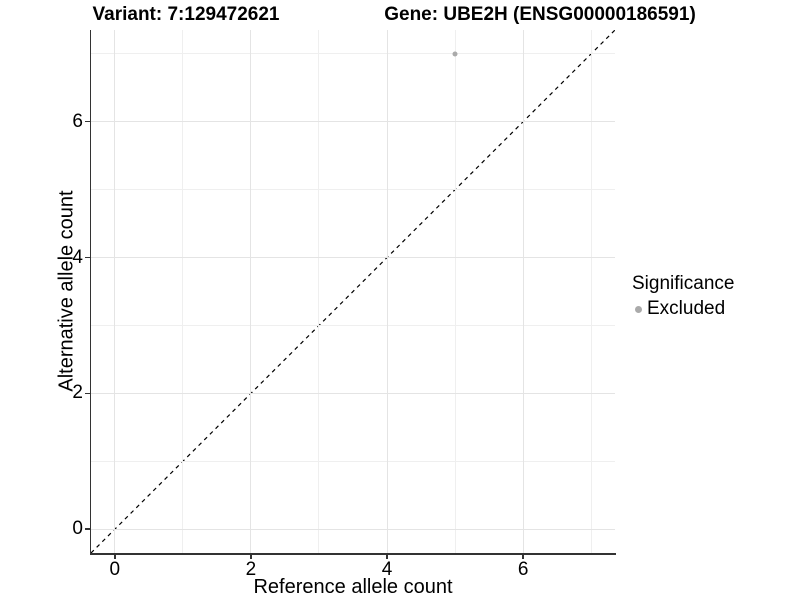  Describe the element at coordinates (186, 14) in the screenshot. I see `plot-title-variant: Variant: 7:129472621` at that location.